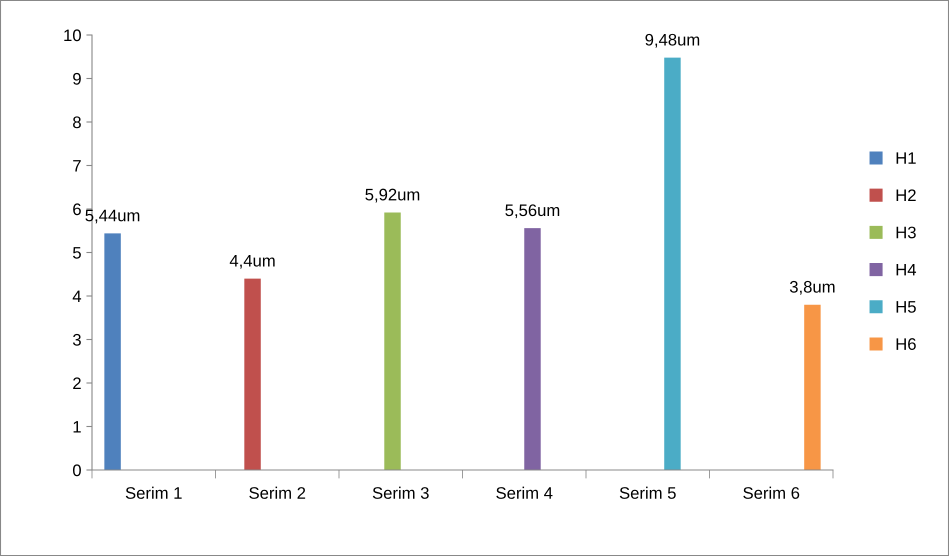 Image resolution: width=949 pixels, height=556 pixels. What do you see at coordinates (77, 427) in the screenshot?
I see `y-tick-label: 1` at bounding box center [77, 427].